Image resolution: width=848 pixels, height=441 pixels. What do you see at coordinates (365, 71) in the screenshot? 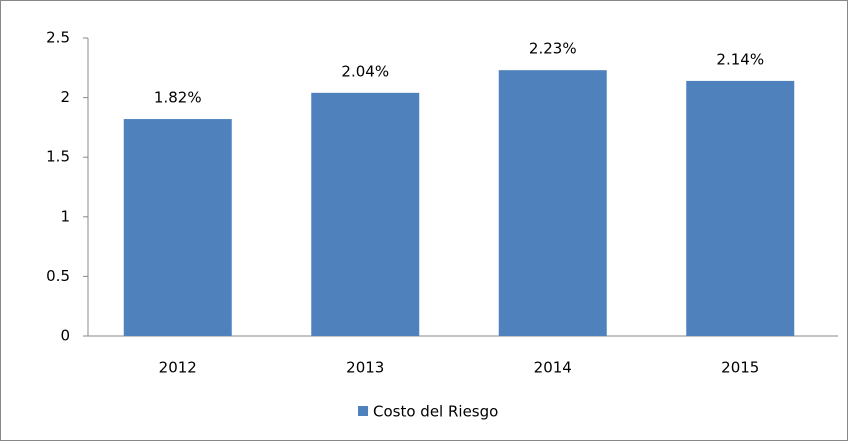
I see `data-label: 2.04%` at bounding box center [365, 71].